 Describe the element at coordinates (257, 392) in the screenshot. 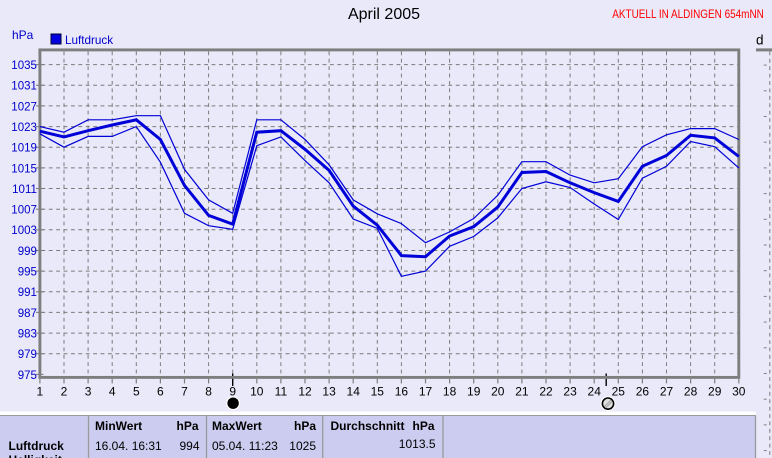

I see `svg-text: 10` at that location.